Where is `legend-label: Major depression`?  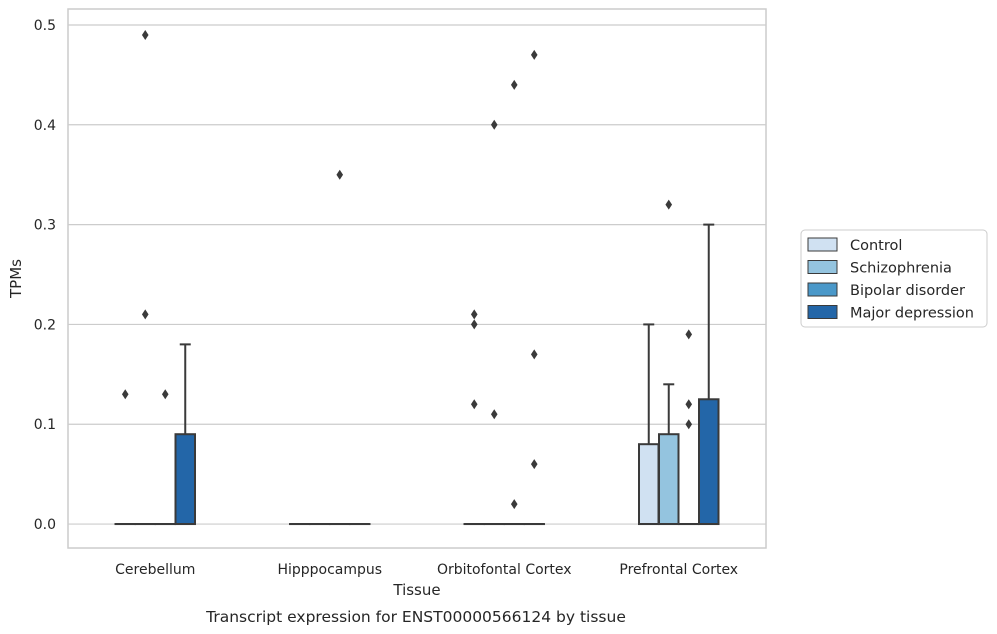
legend-label: Major depression is located at coordinates (912, 314).